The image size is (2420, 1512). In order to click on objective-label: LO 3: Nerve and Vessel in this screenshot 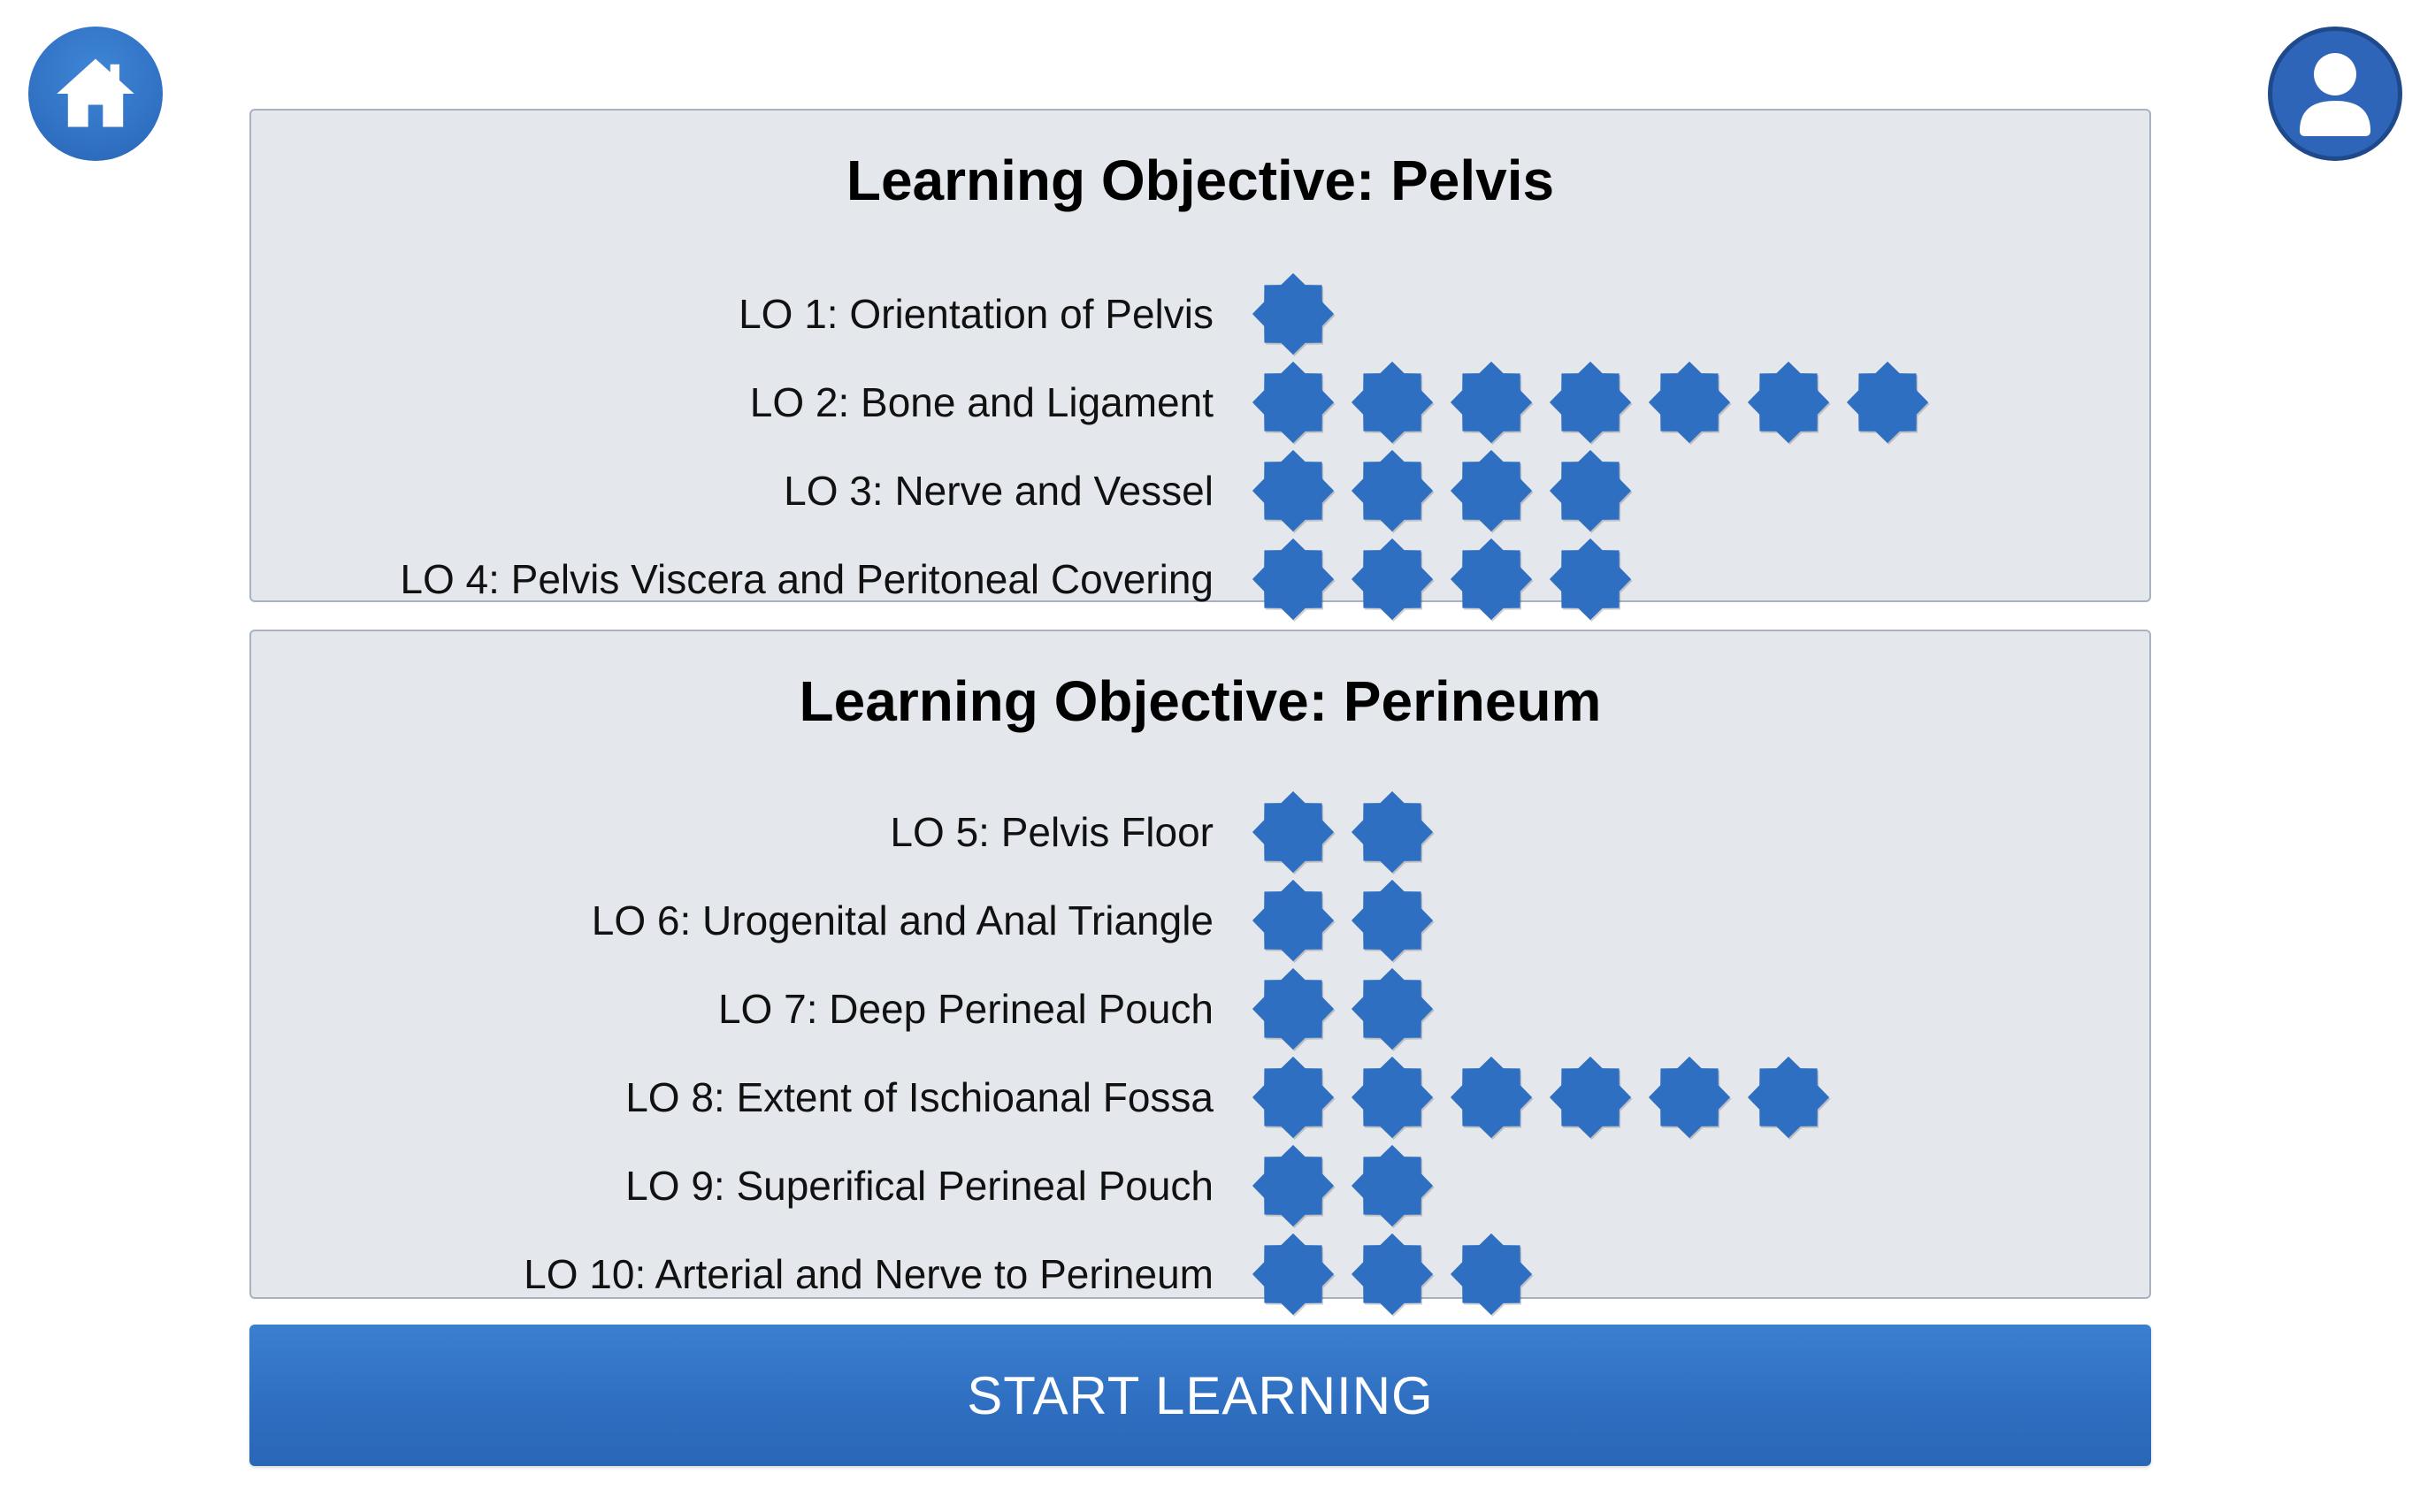, I will do `click(999, 491)`.